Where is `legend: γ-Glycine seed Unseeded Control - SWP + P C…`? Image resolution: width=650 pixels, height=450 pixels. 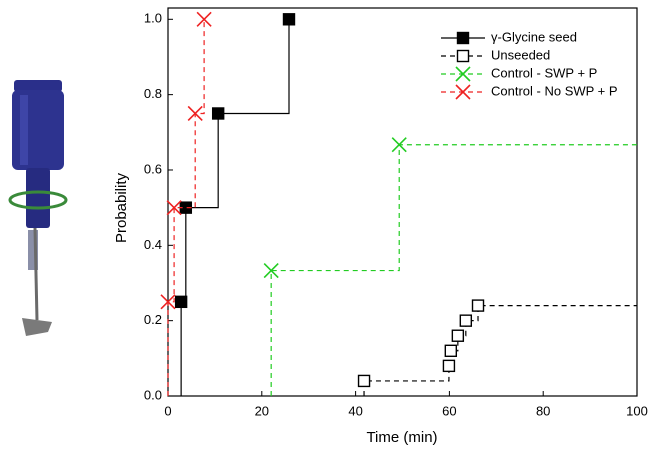
legend: γ-Glycine seed Unseeded Control - SWP + P C… is located at coordinates (529, 64).